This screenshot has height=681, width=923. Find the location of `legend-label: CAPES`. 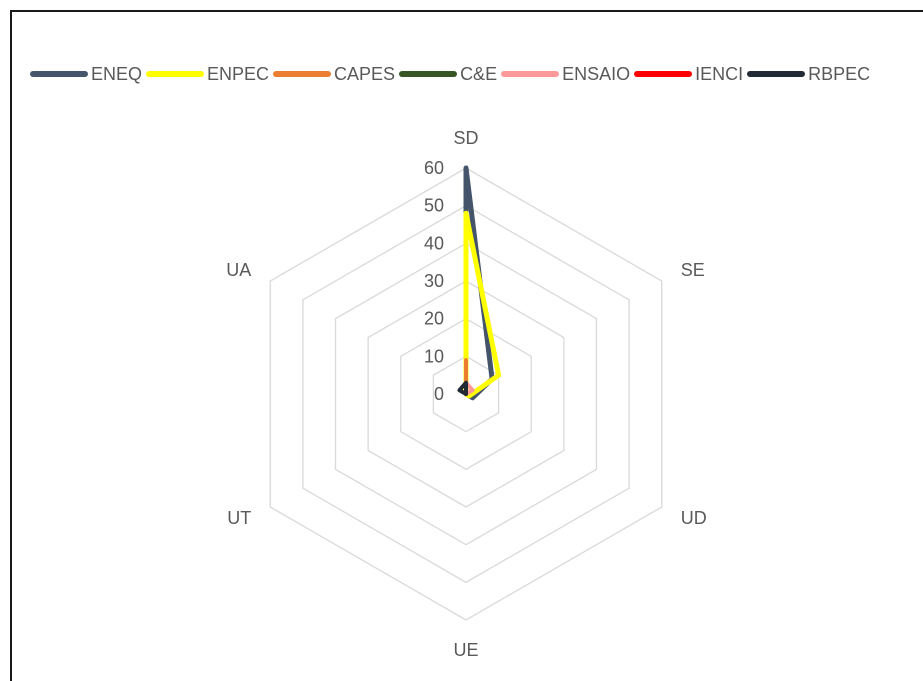

legend-label: CAPES is located at coordinates (365, 73).